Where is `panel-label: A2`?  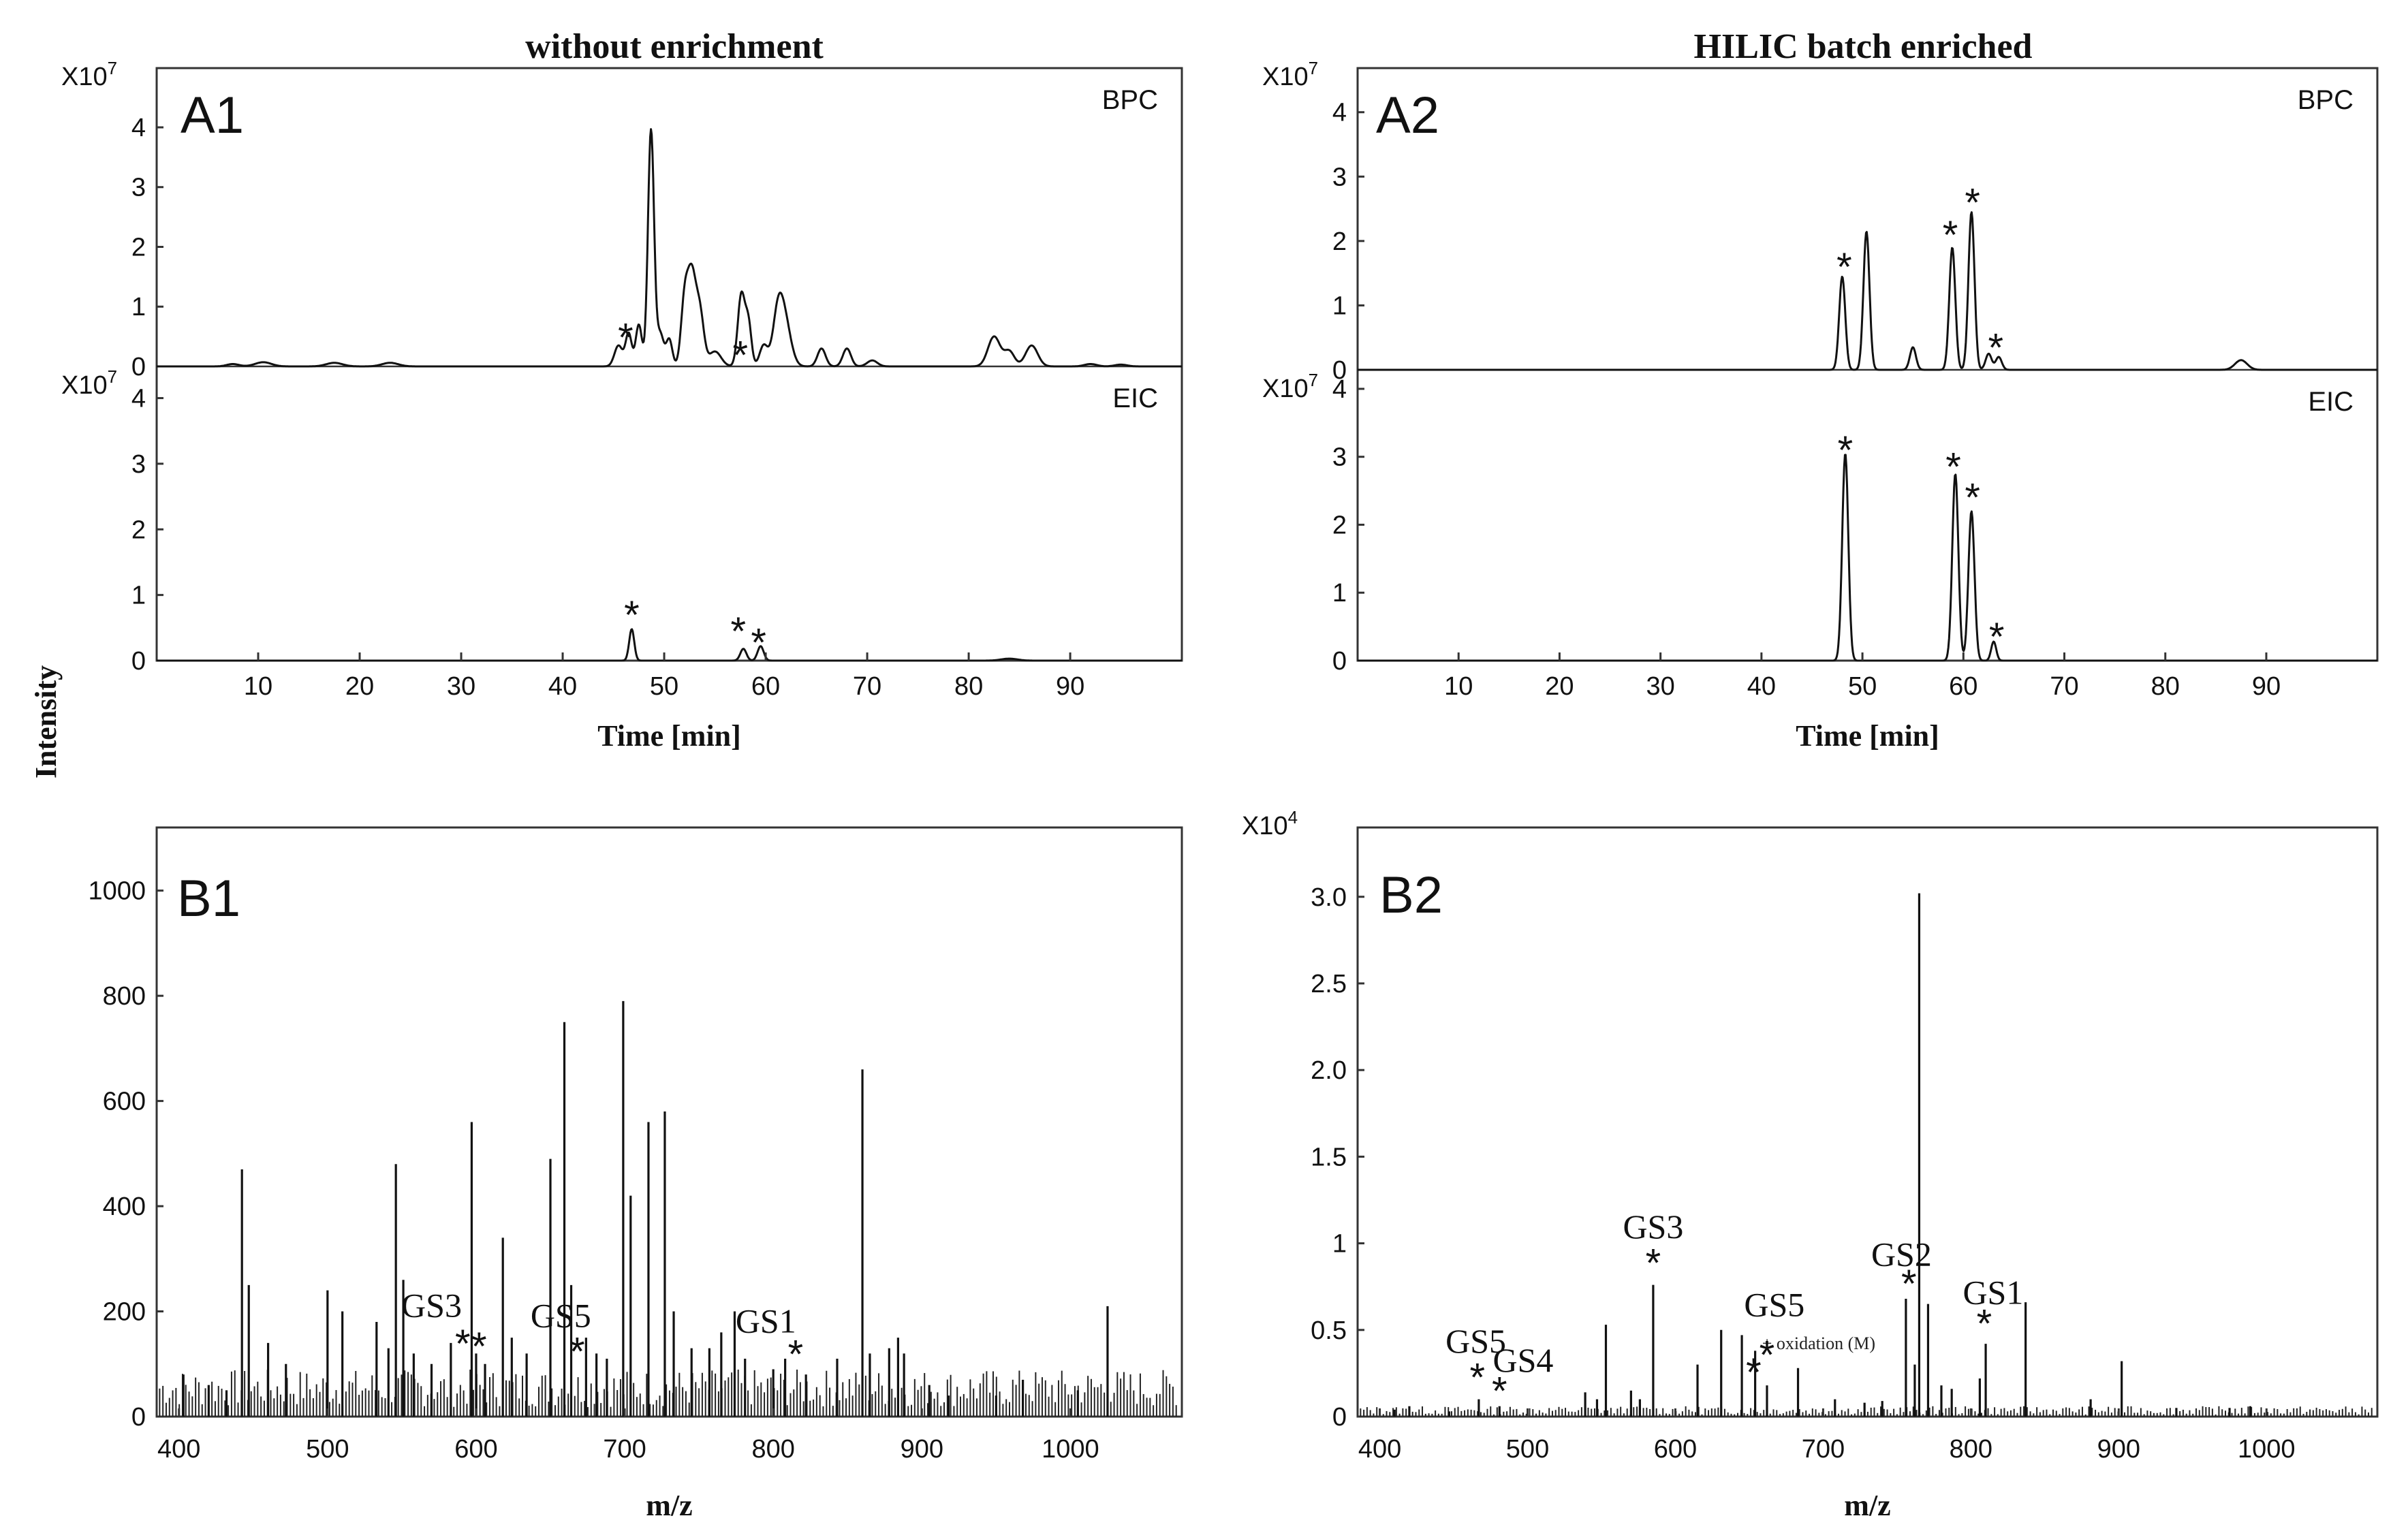 panel-label: A2 is located at coordinates (1407, 115).